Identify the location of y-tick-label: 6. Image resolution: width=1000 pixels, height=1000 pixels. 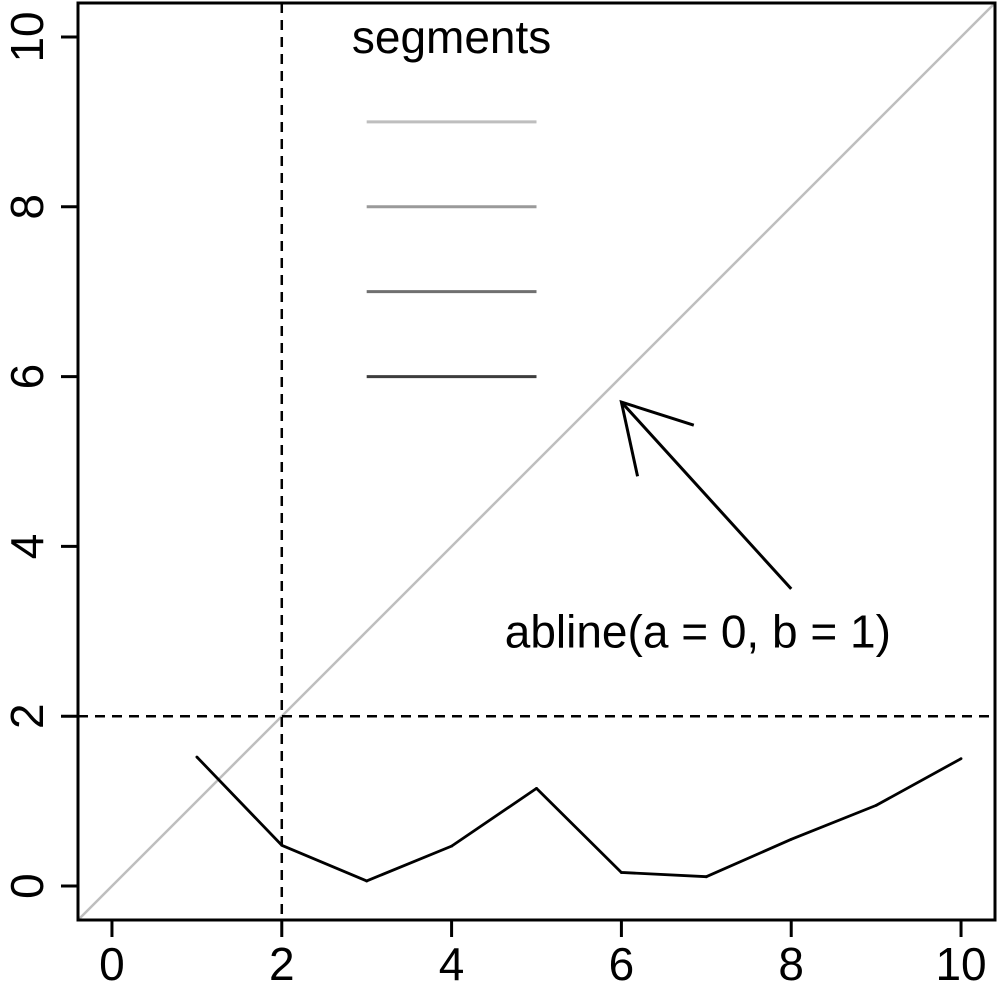
(27, 377).